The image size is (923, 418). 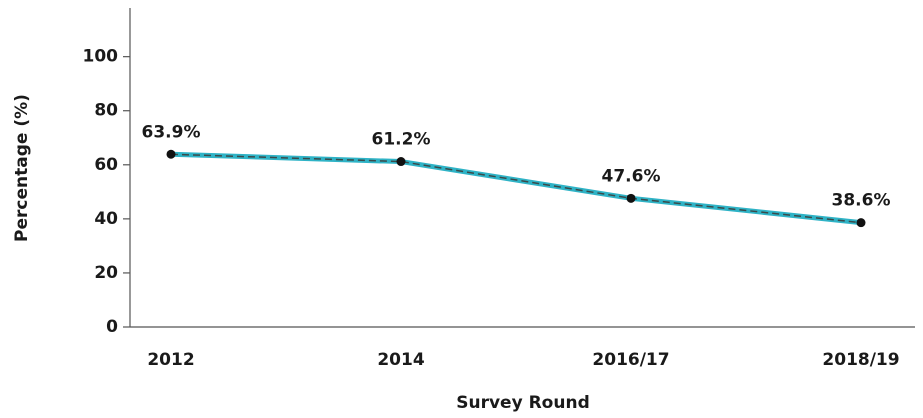 What do you see at coordinates (106, 219) in the screenshot?
I see `y-tick-label: 40` at bounding box center [106, 219].